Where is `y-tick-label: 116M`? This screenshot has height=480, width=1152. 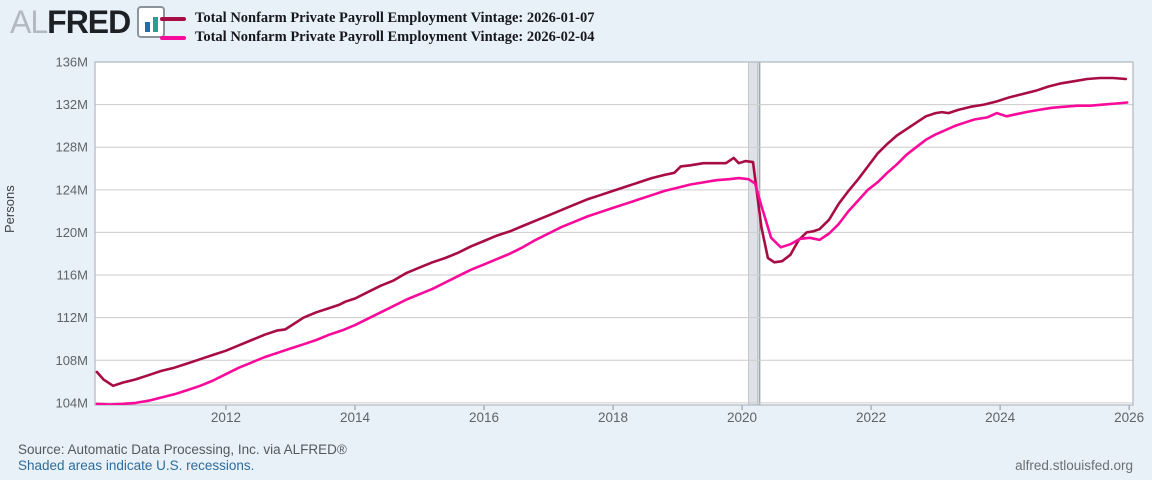 y-tick-label: 116M is located at coordinates (72, 275).